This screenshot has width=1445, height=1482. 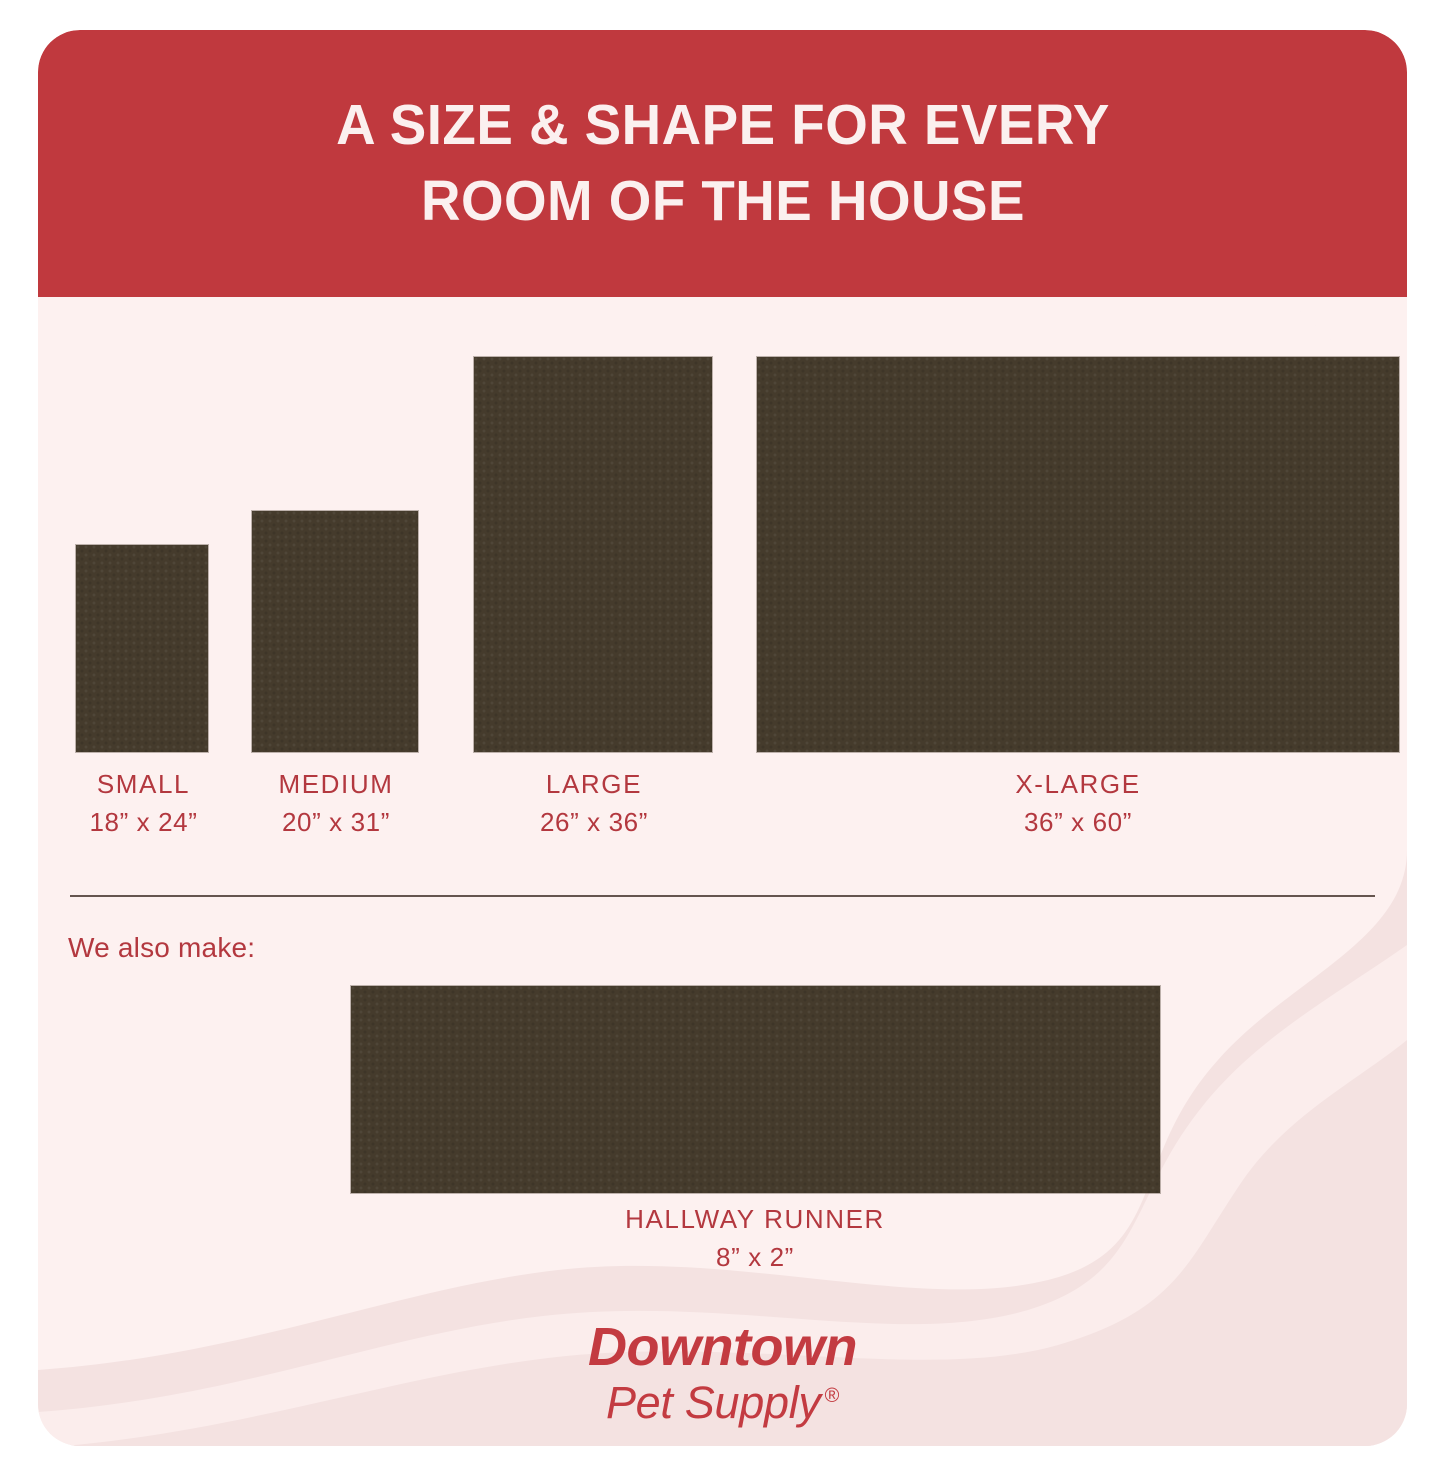 I want to click on registered-trademark-icon: ®, so click(x=832, y=1396).